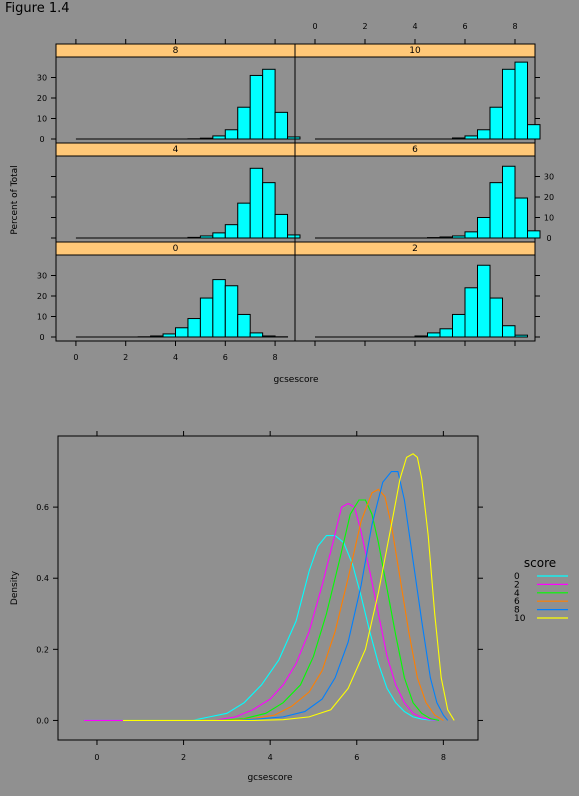 The image size is (579, 796). I want to click on legend-label: 4, so click(517, 594).